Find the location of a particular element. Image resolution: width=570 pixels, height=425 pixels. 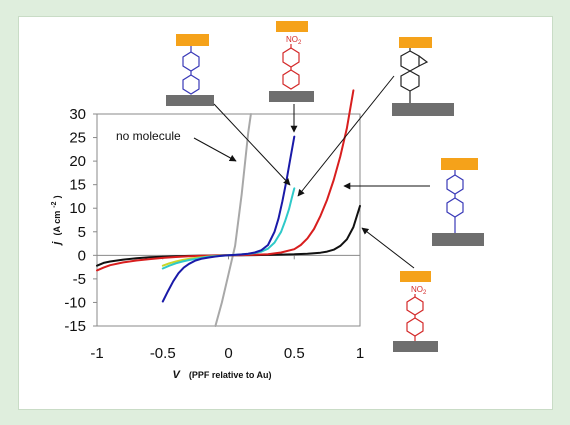

no-molecule-arrow is located at coordinates (215, 149).